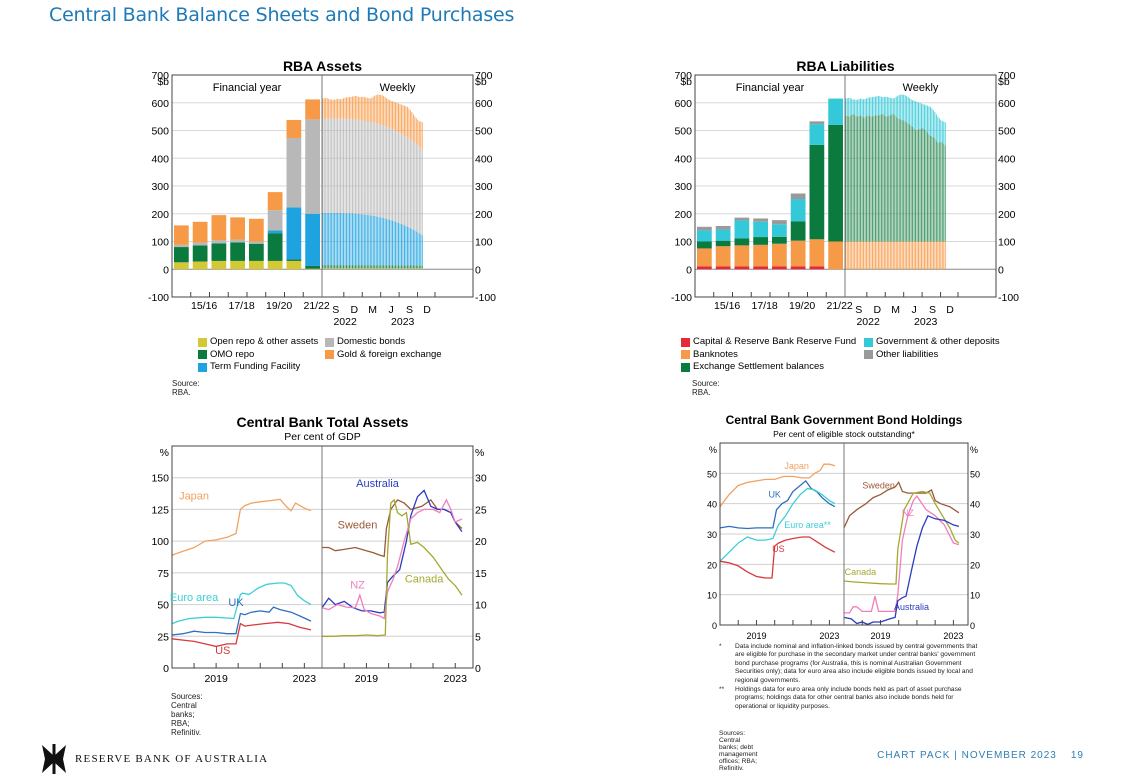 This screenshot has height=782, width=1135. Describe the element at coordinates (403, 322) in the screenshot. I see `x-year-label: 2023` at that location.